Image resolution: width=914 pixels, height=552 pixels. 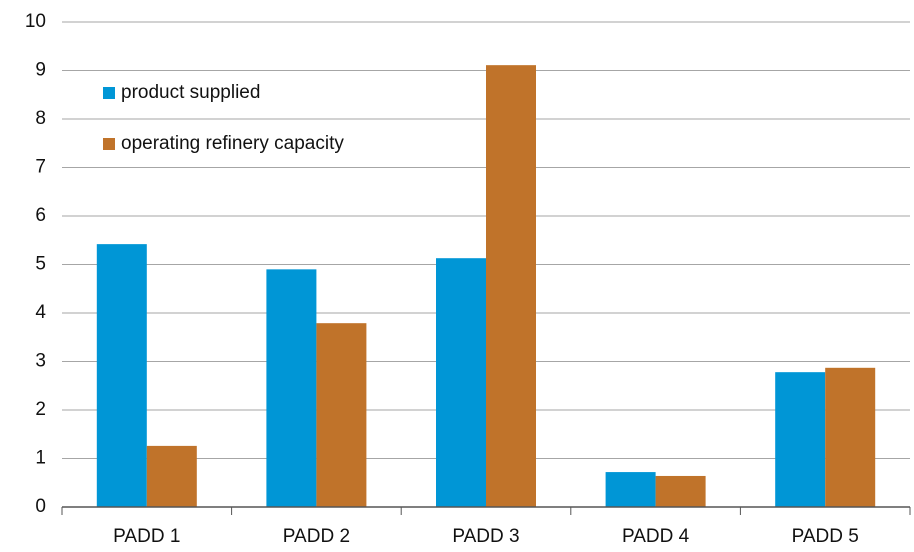 I want to click on x-tick-label: PADD 2, so click(x=316, y=536).